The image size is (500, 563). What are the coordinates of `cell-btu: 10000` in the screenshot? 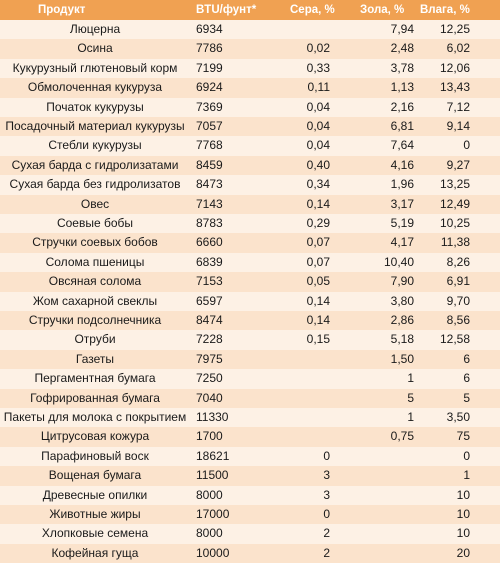 It's located at (213, 552).